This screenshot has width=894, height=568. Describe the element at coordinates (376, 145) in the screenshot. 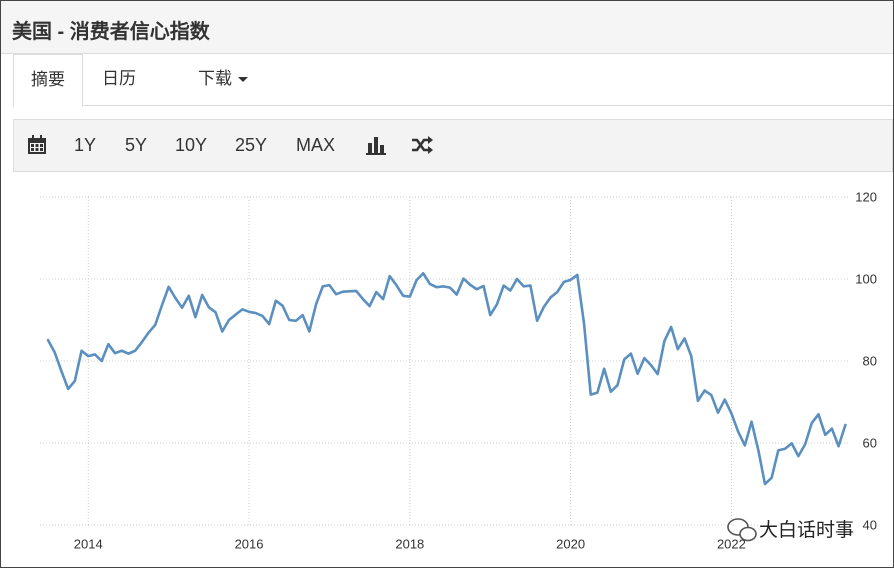

I see `bar-chart-icon` at that location.